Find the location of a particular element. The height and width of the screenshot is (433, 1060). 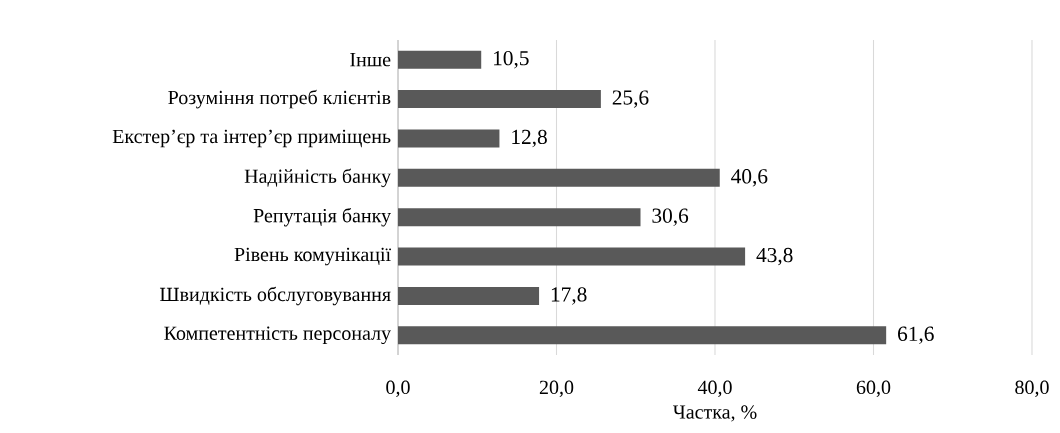

data-label: 25,6 is located at coordinates (630, 99).